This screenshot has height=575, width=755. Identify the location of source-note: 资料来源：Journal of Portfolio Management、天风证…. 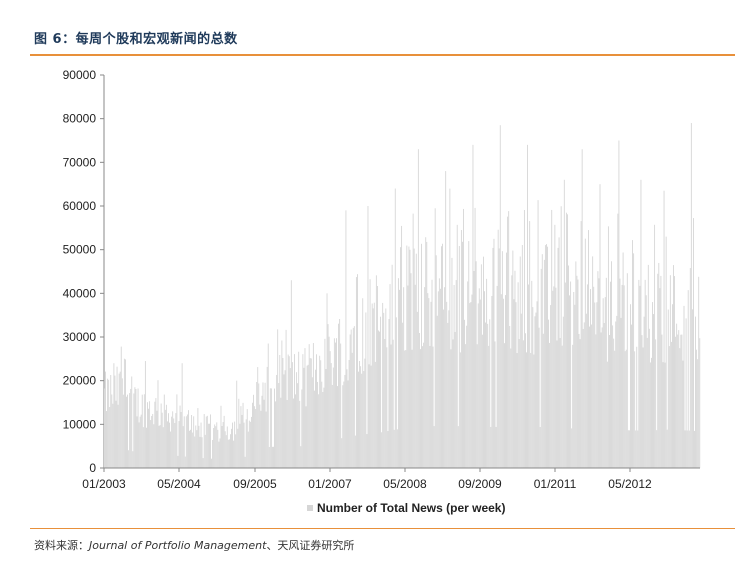
(194, 545).